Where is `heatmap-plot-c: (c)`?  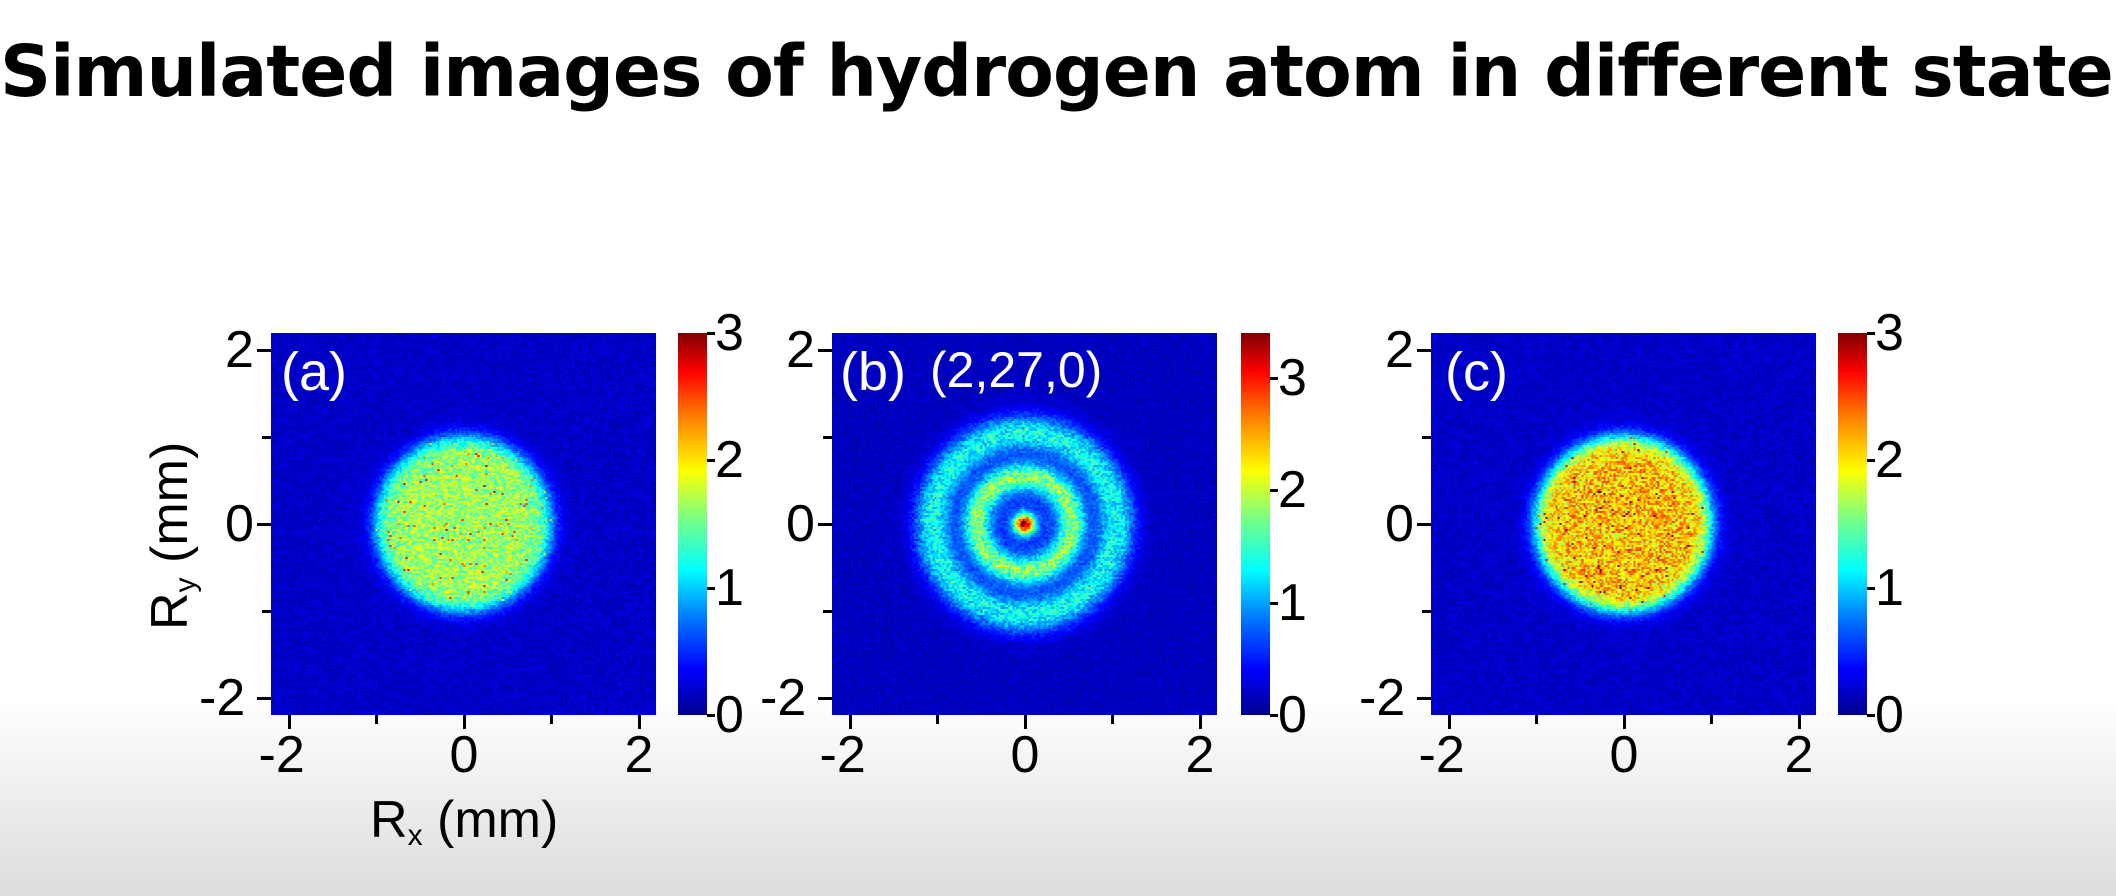 heatmap-plot-c: (c) is located at coordinates (1623, 524).